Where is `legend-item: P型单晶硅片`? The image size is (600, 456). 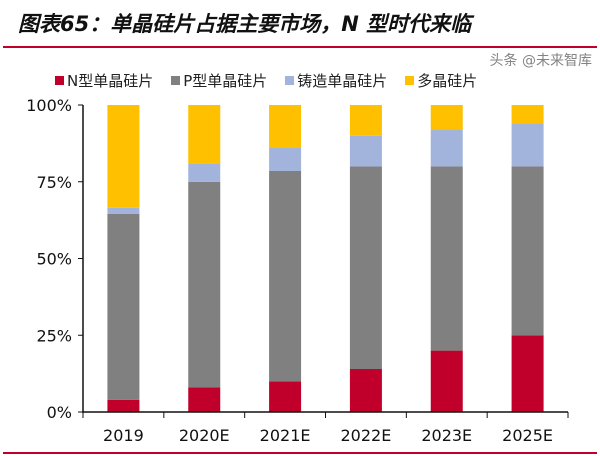 legend-item: P型单晶硅片 is located at coordinates (219, 80).